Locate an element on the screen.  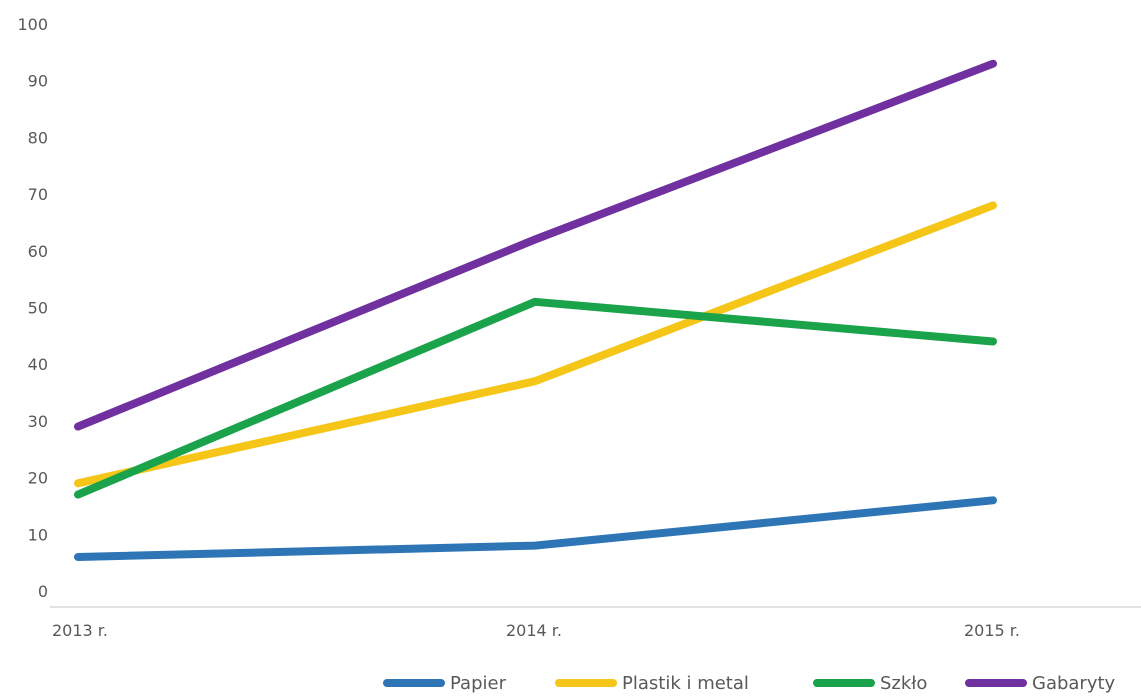
legend-label: Gabaryty is located at coordinates (1074, 683).